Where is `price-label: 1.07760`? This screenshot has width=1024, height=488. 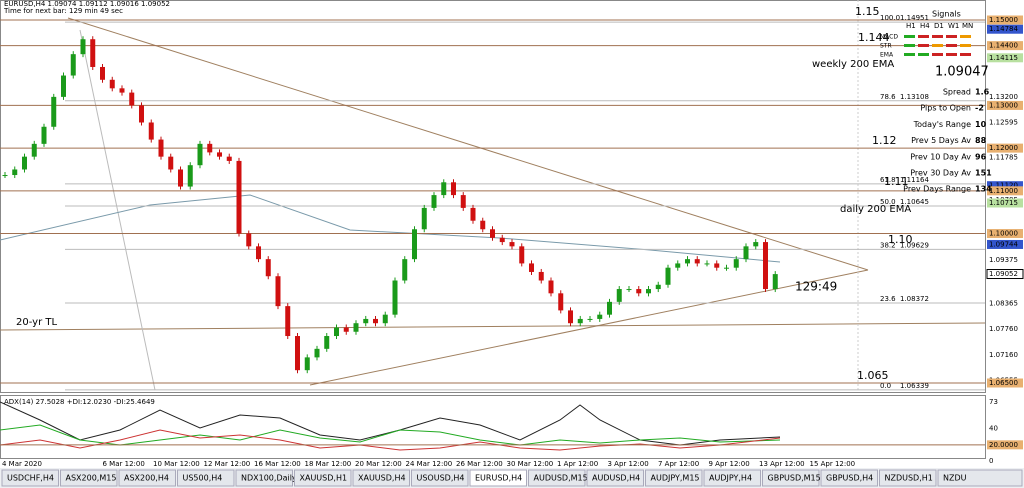 price-label: 1.07760 is located at coordinates (1003, 329).